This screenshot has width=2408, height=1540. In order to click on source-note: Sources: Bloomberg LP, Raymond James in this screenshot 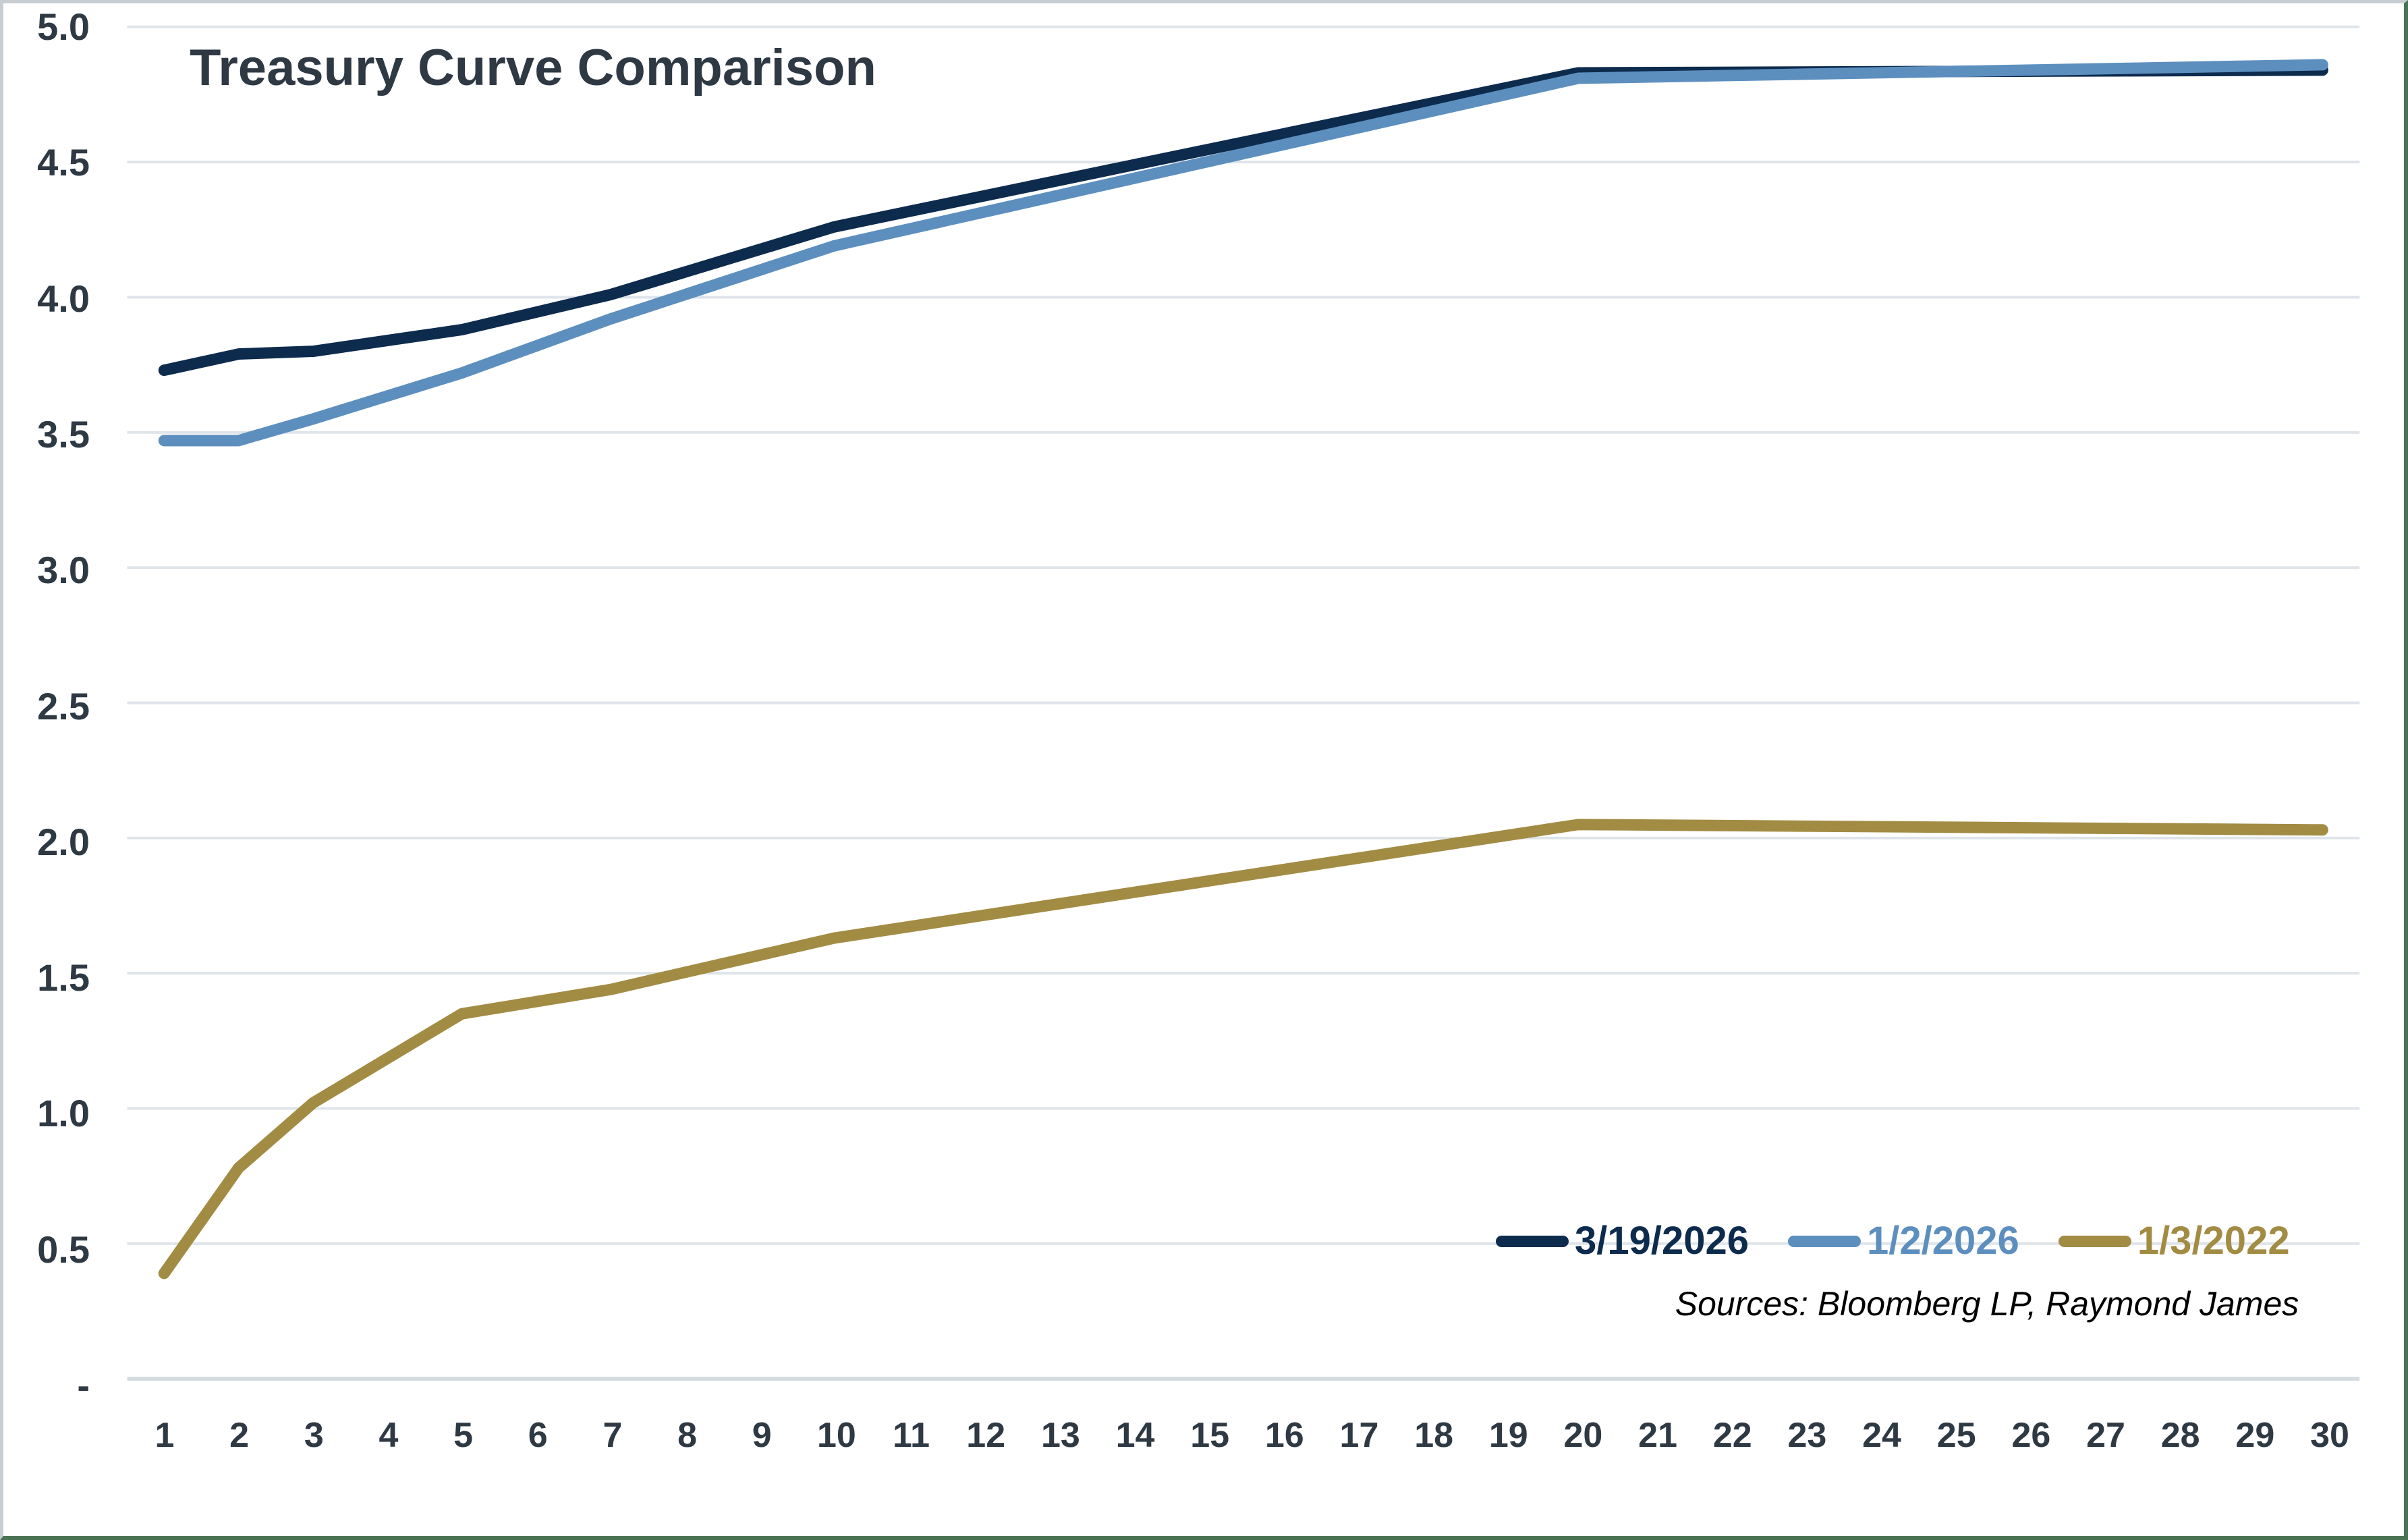, I will do `click(1987, 1304)`.